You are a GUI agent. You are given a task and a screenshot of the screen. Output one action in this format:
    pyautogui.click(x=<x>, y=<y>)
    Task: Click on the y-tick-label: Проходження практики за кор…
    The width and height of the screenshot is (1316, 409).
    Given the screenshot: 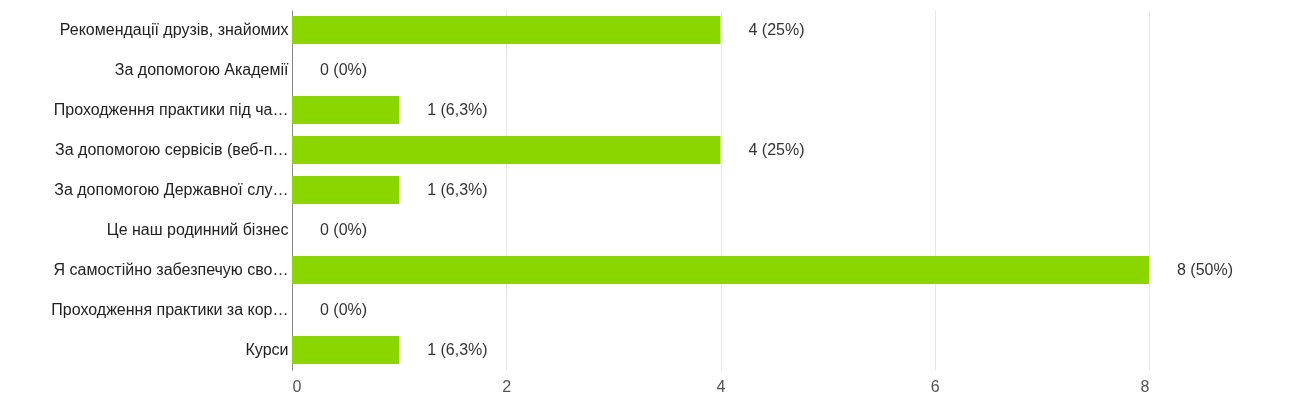 What is the action you would take?
    pyautogui.click(x=170, y=309)
    